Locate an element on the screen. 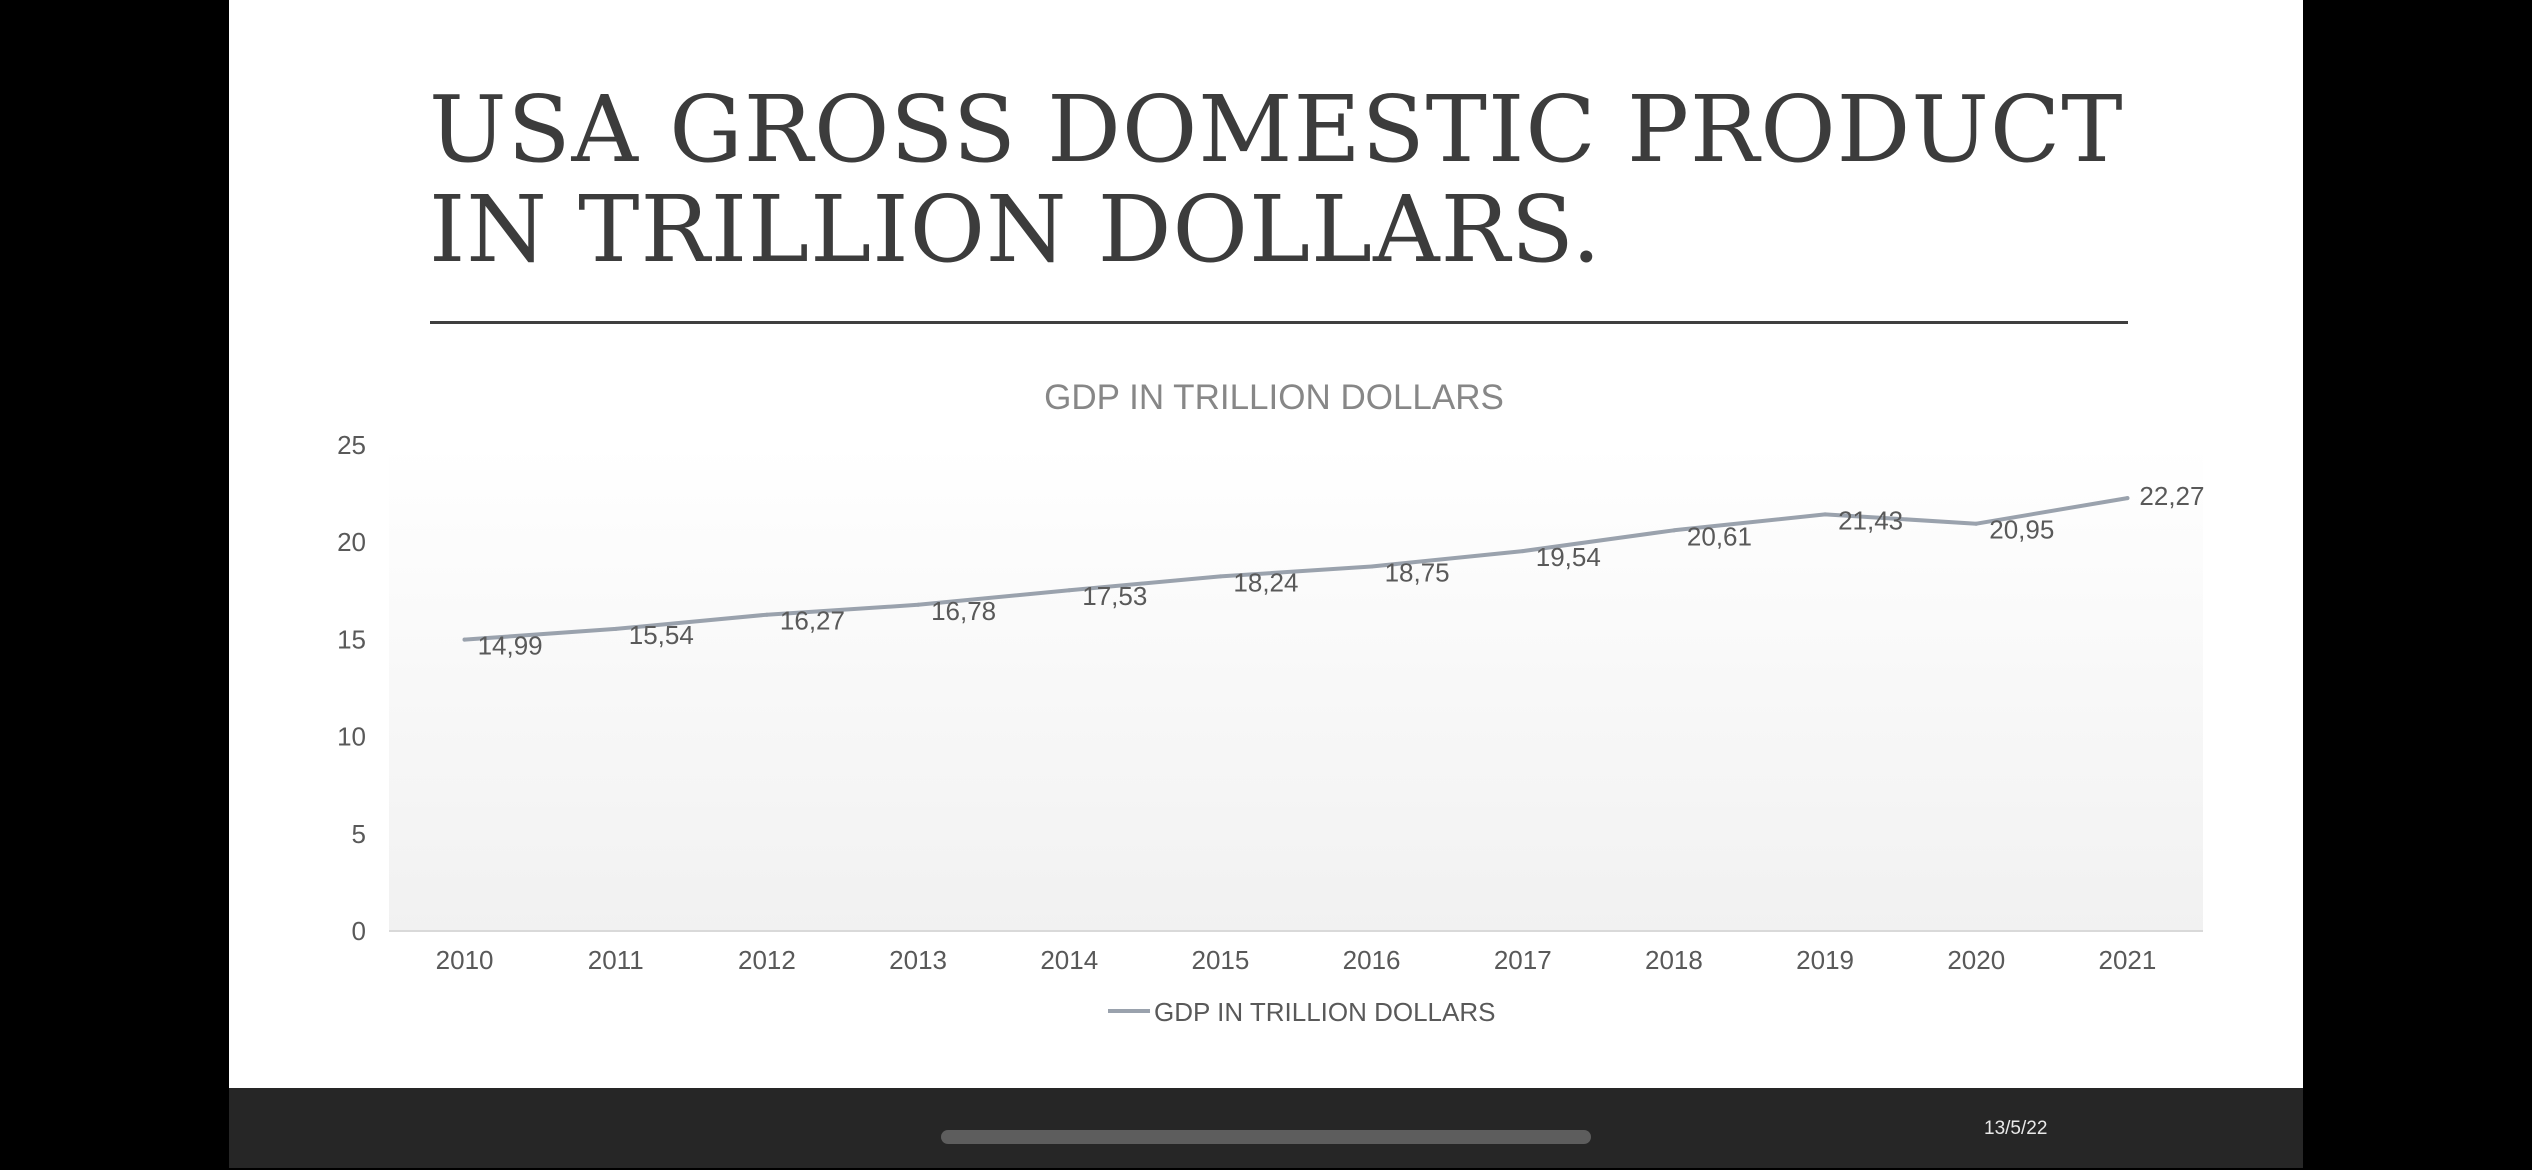 The height and width of the screenshot is (1170, 2532). x-tick-label: 2016 is located at coordinates (1372, 960).